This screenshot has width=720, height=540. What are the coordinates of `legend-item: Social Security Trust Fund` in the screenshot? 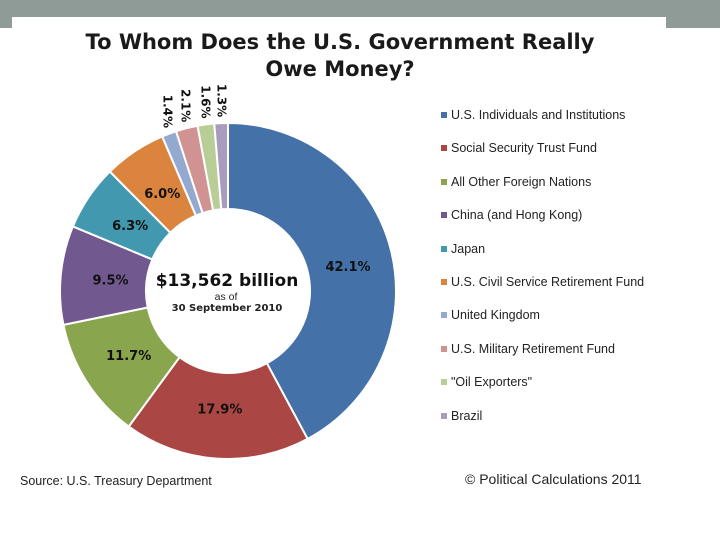 It's located at (519, 148).